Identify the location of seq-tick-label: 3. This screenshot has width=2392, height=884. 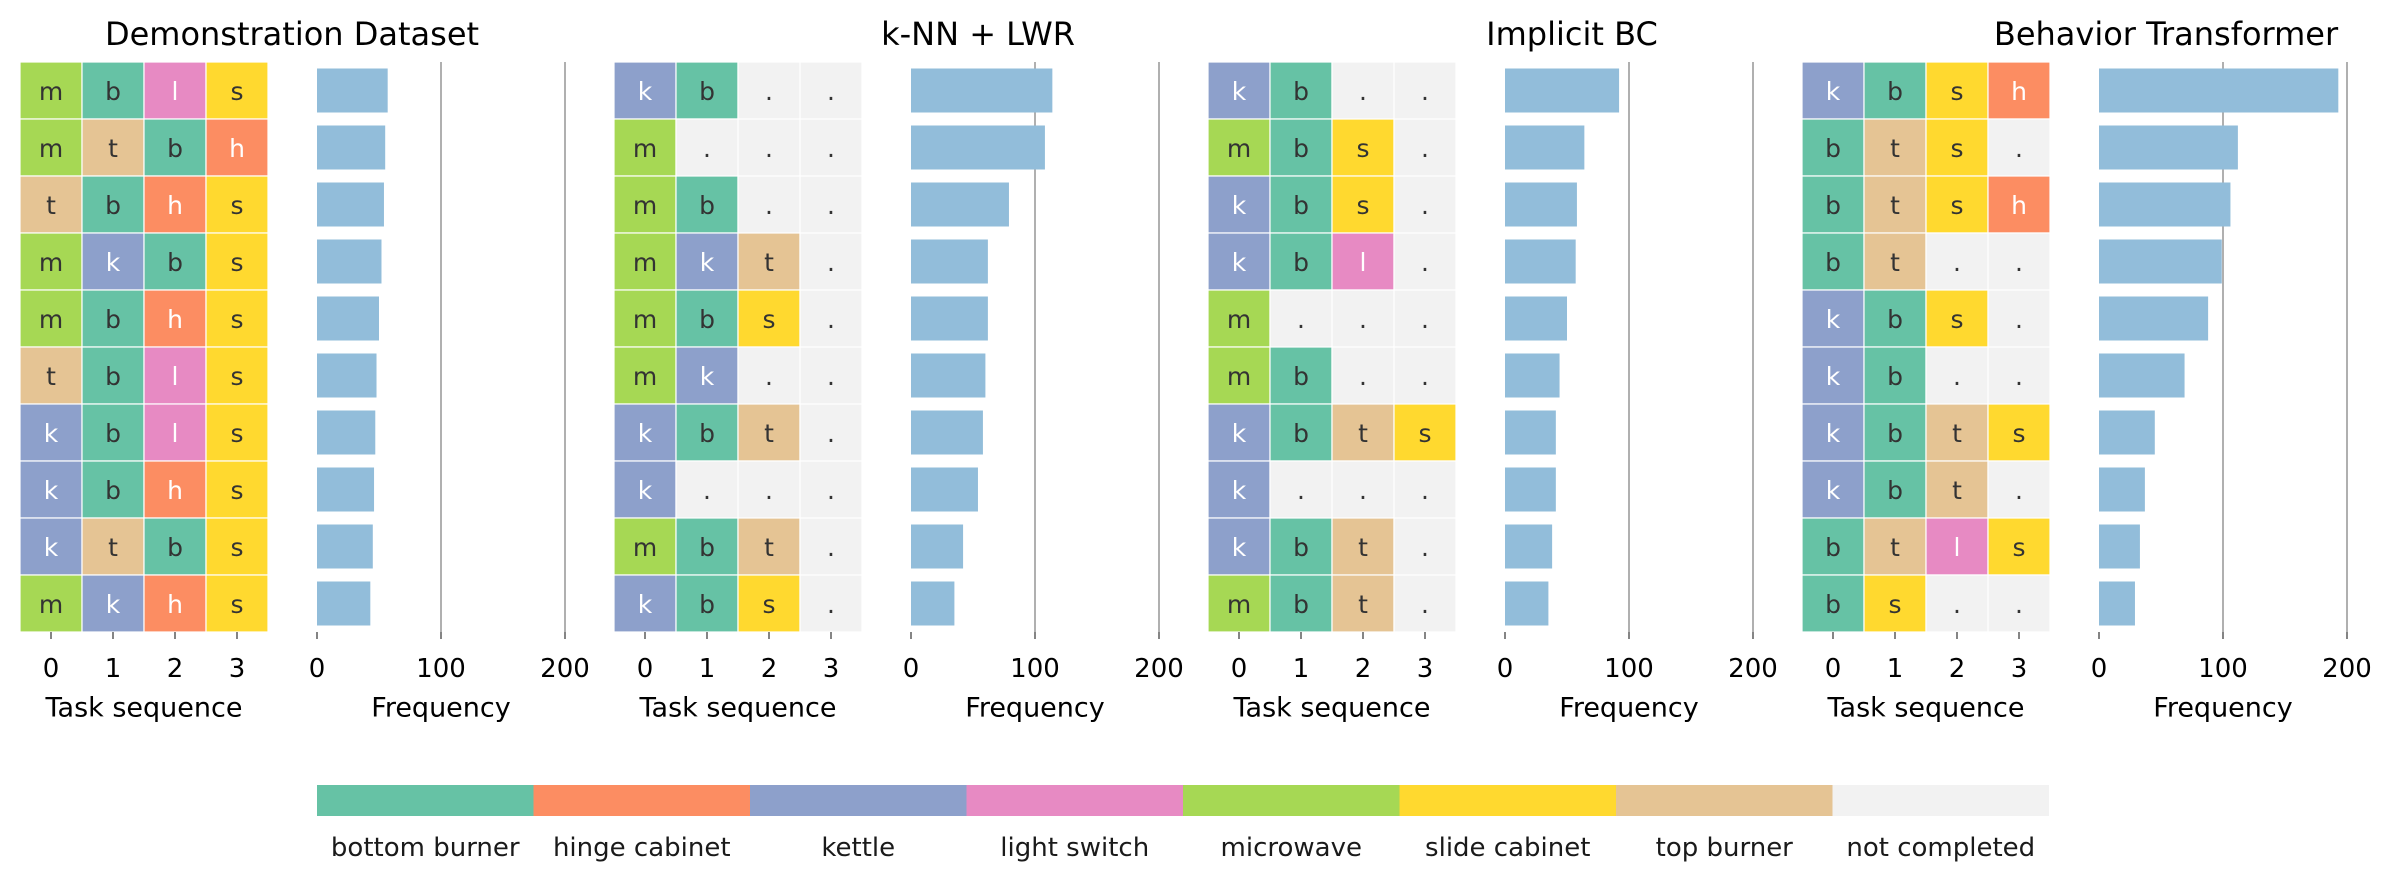
(831, 669).